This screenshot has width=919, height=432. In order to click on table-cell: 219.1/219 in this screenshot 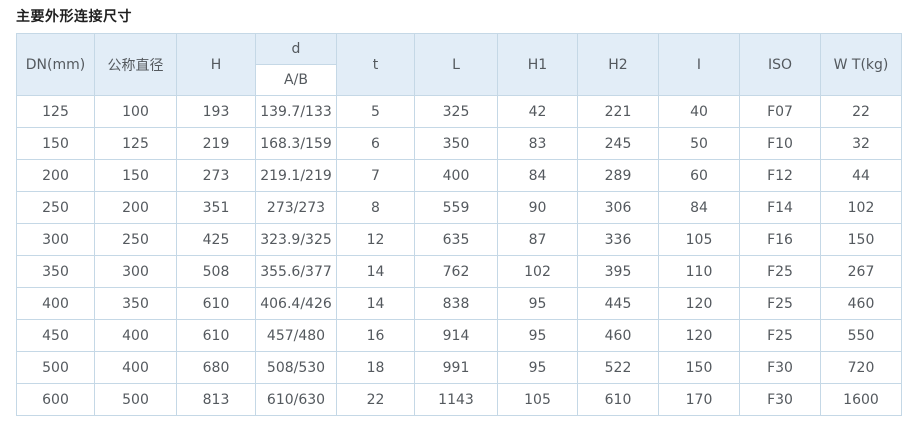, I will do `click(296, 175)`.